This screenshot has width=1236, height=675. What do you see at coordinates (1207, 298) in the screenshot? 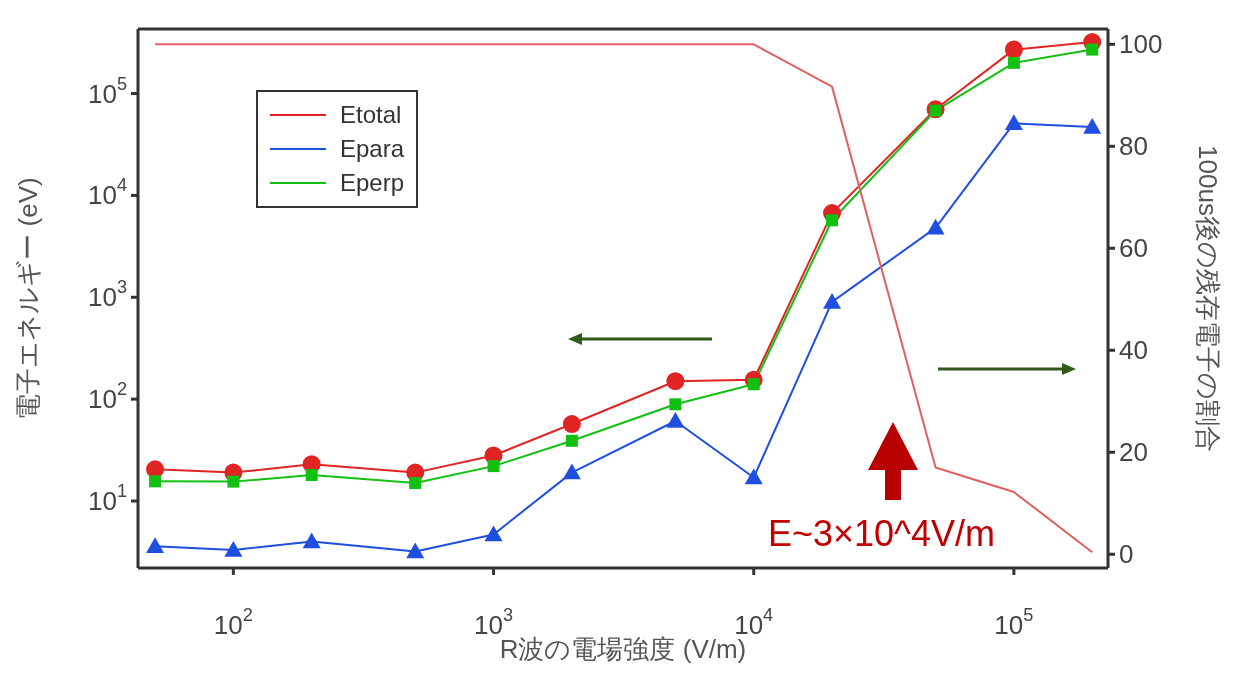
I see `y2-axis-title: 100us後の残存電子の割合` at bounding box center [1207, 298].